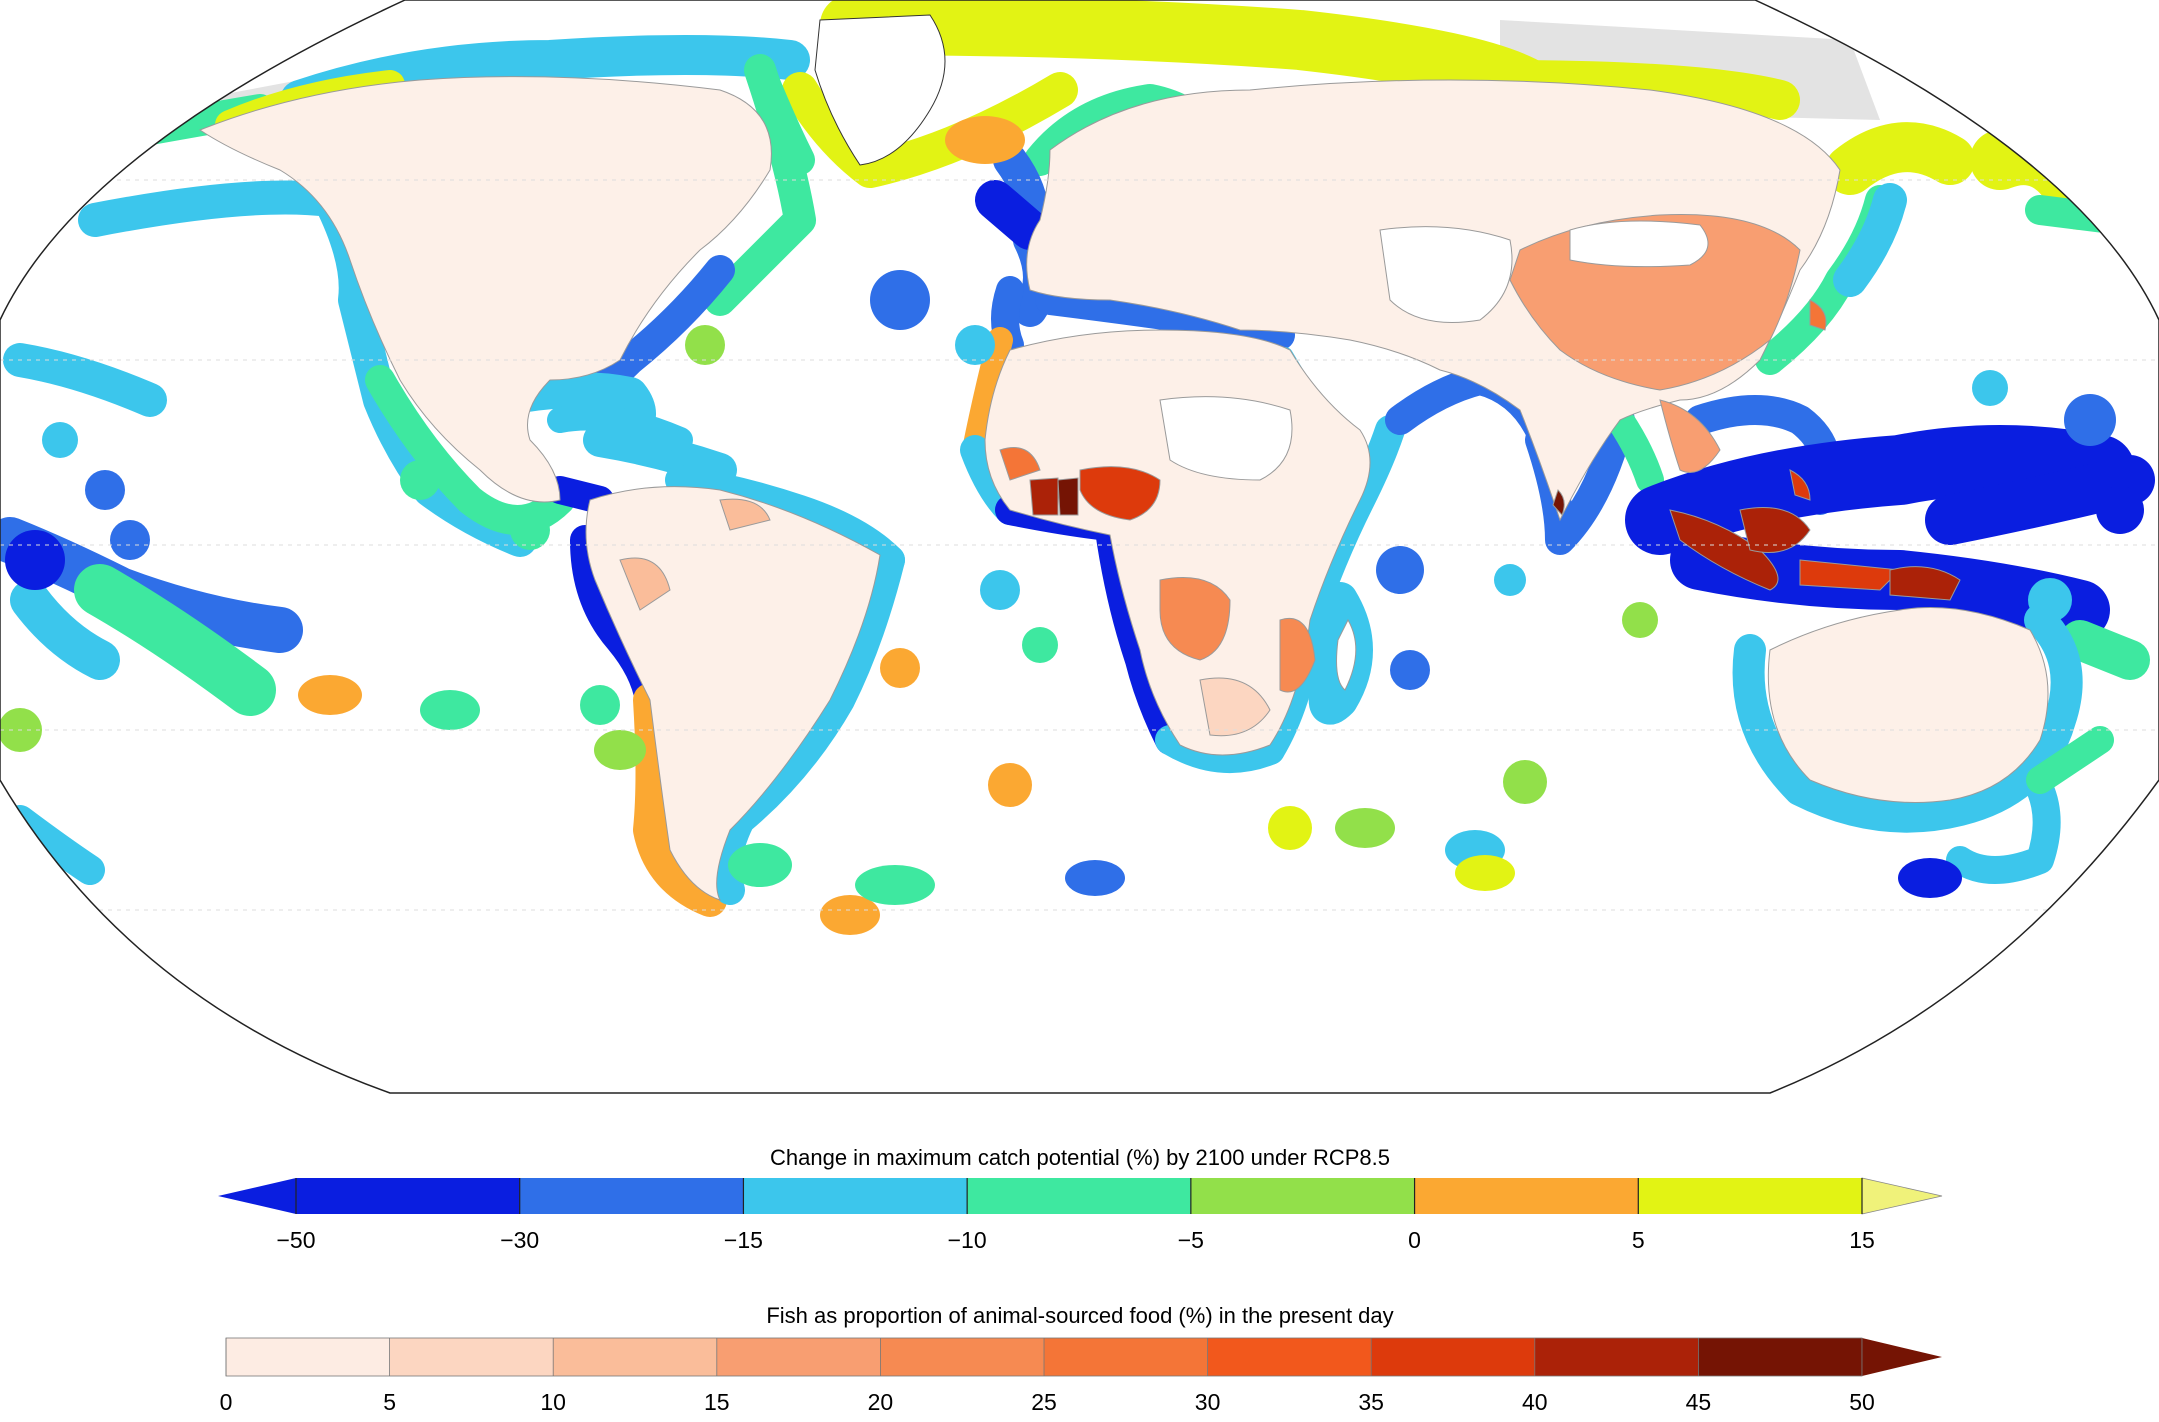  What do you see at coordinates (1044, 496) in the screenshot?
I see `land-ivory-coast` at bounding box center [1044, 496].